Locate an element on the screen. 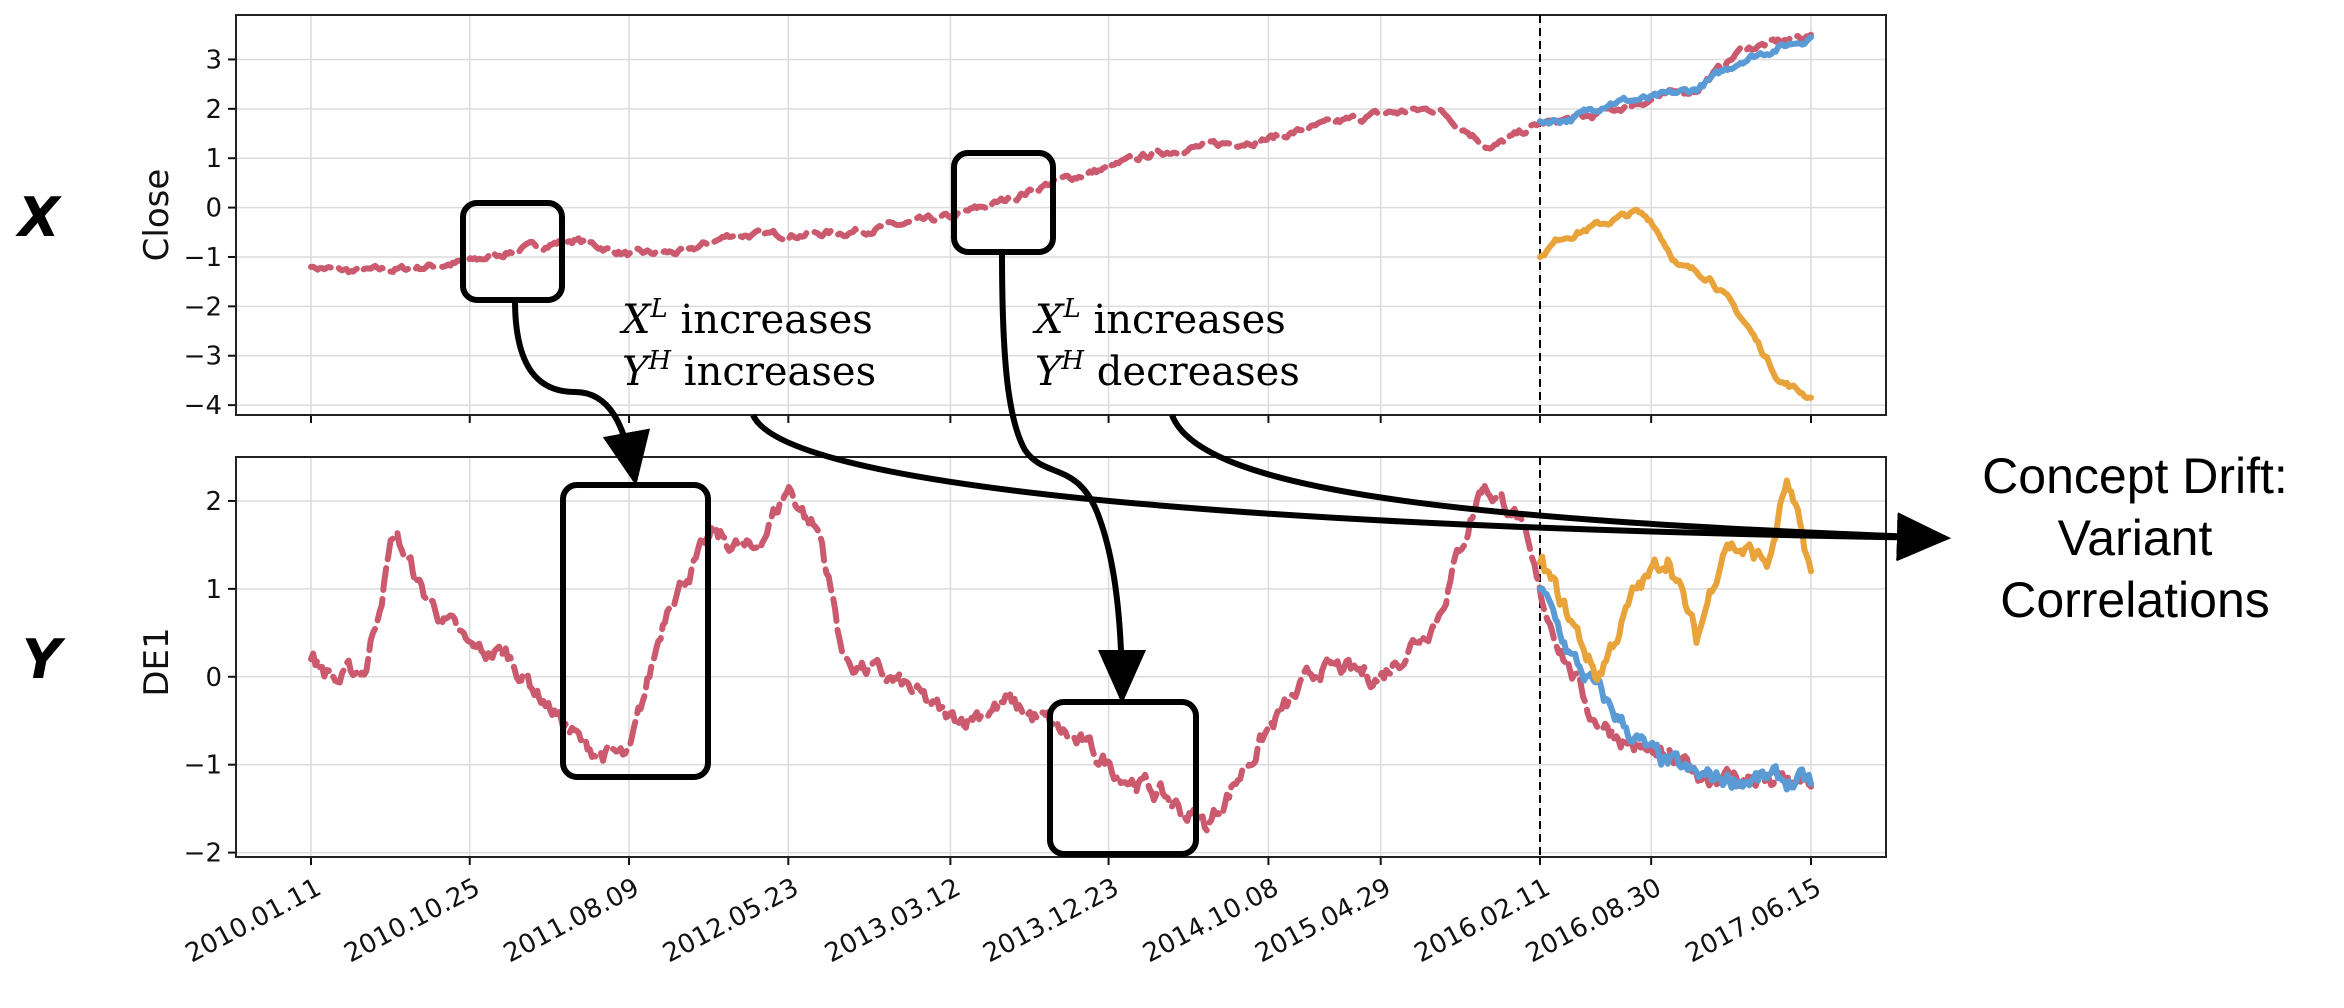  highlight-box-bottom-middle is located at coordinates (1123, 778).